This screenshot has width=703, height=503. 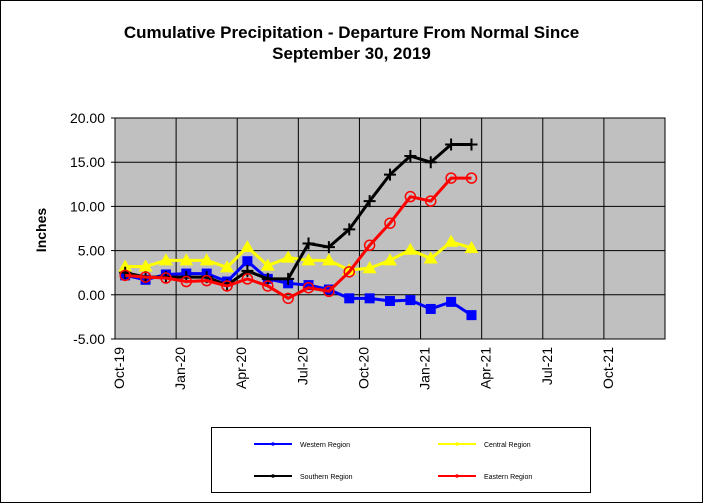 I want to click on x-tick-label: Jan-20, so click(x=180, y=368).